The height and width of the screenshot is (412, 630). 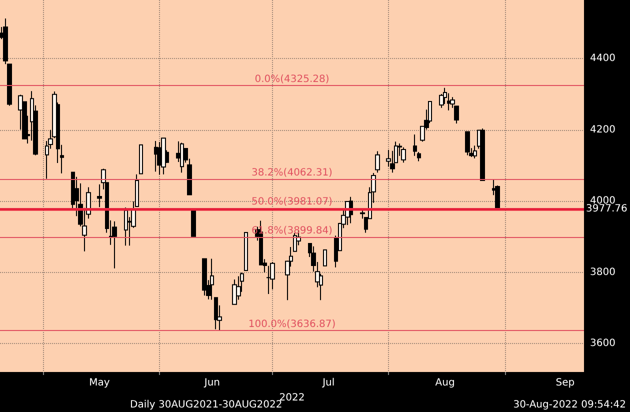 I want to click on x-tick-label: Aug, so click(x=445, y=383).